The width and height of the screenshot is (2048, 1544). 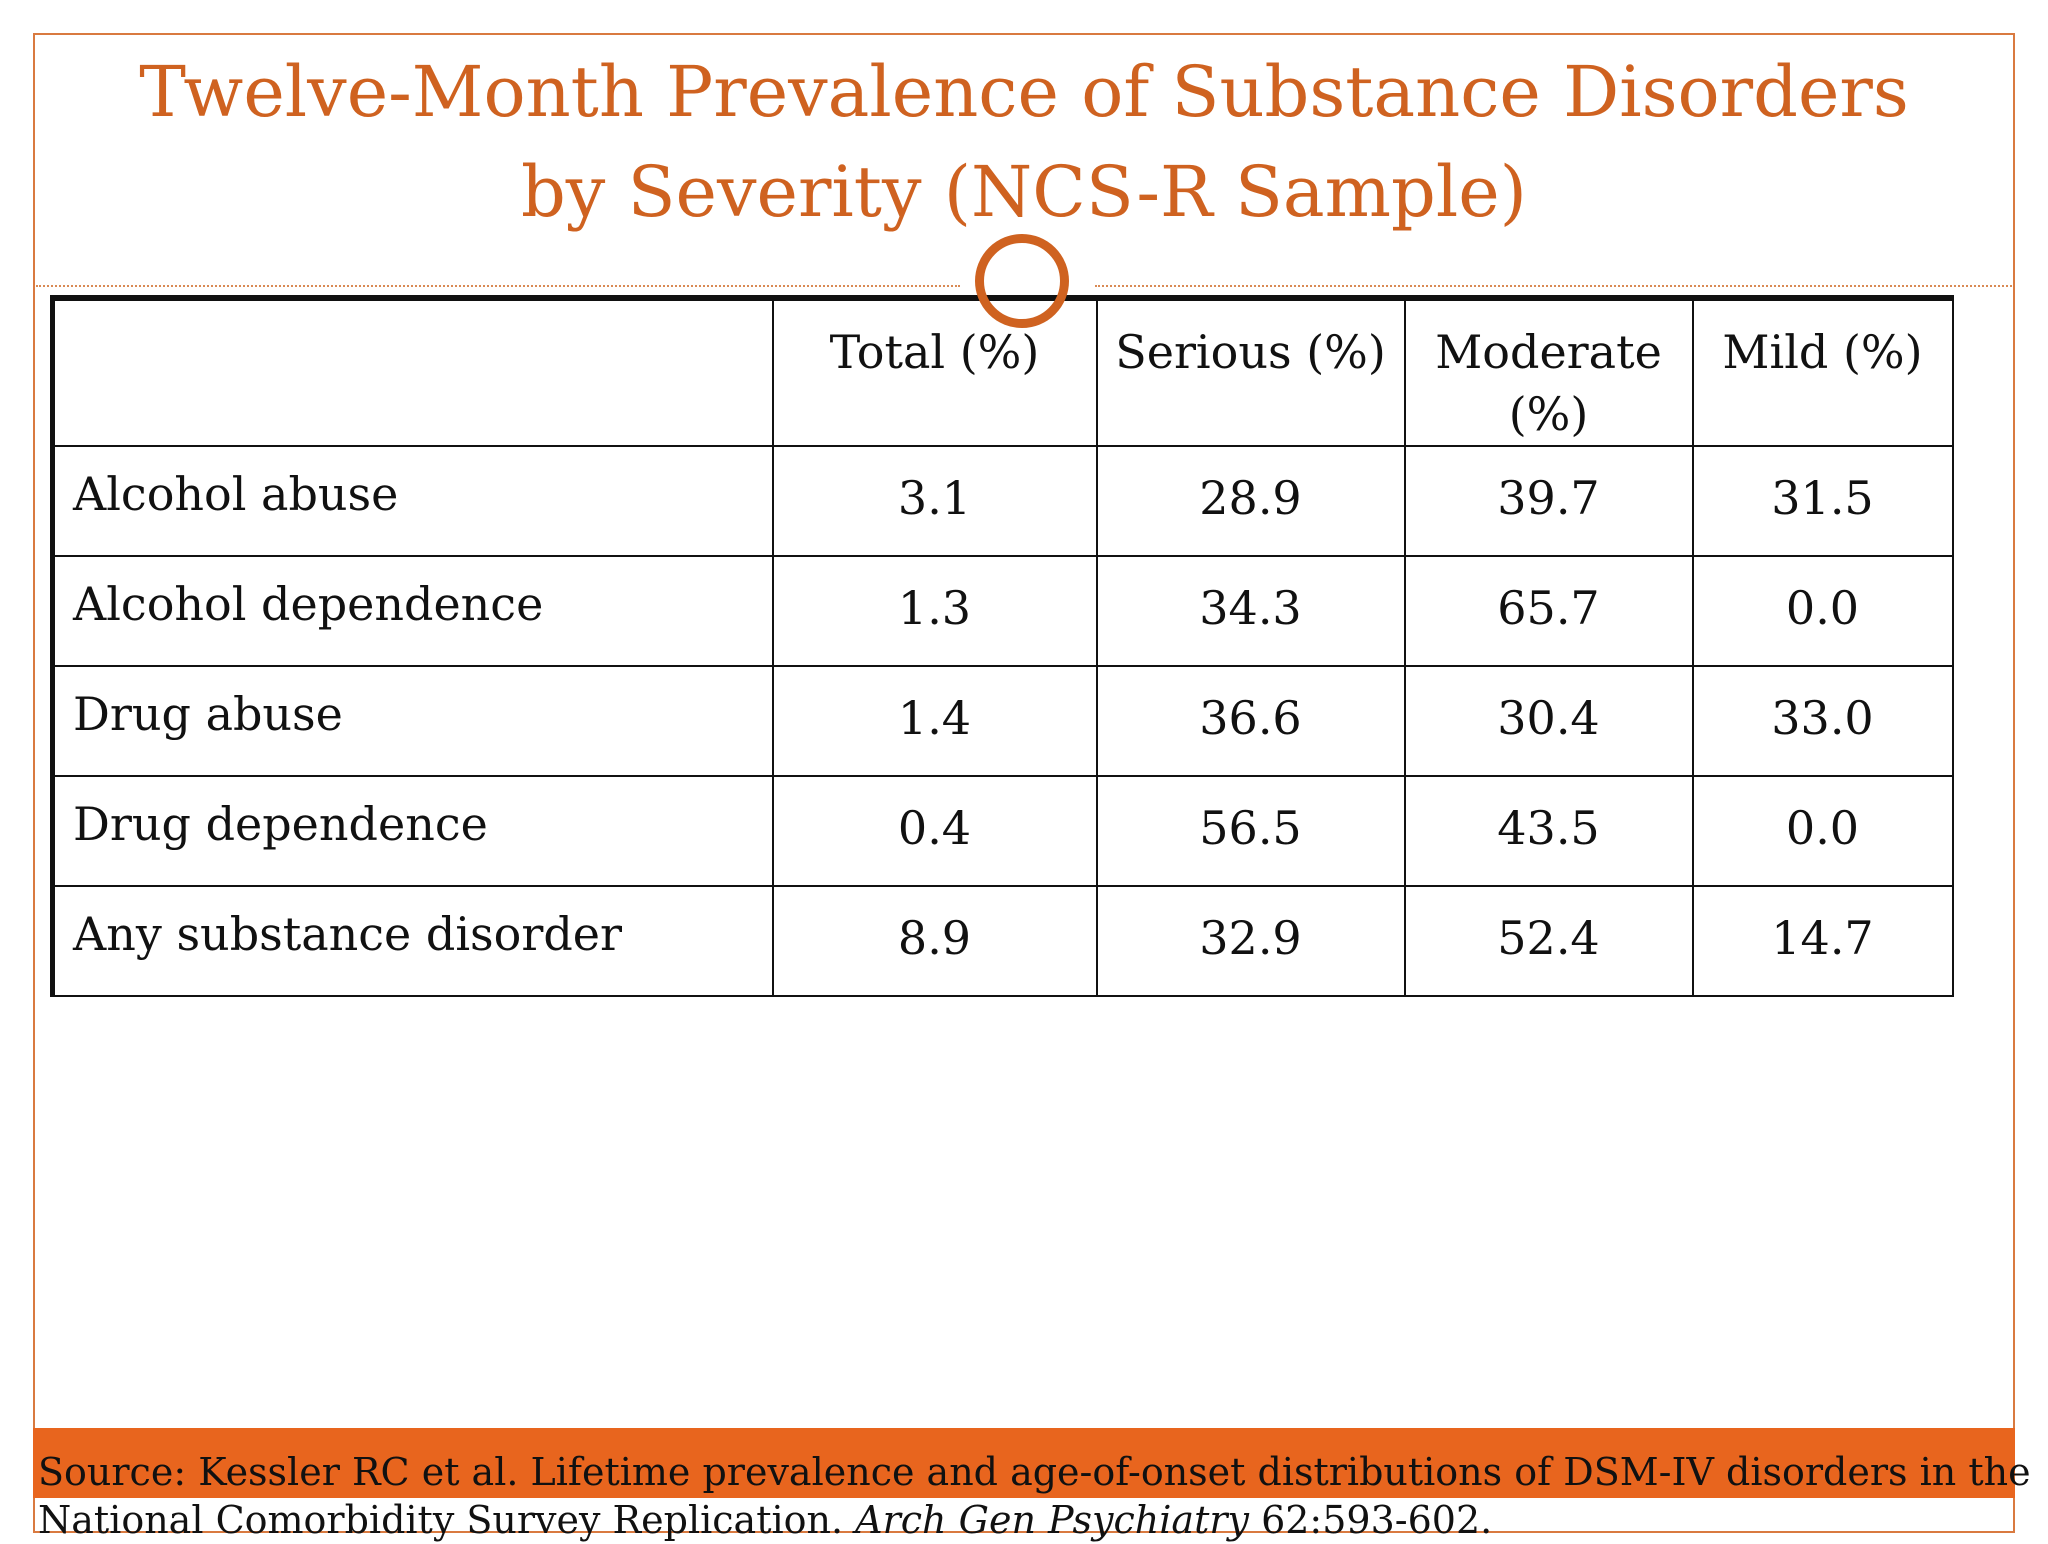 I want to click on slide-title-line-2: by Severity (NCS-R Sample), so click(x=1024, y=192).